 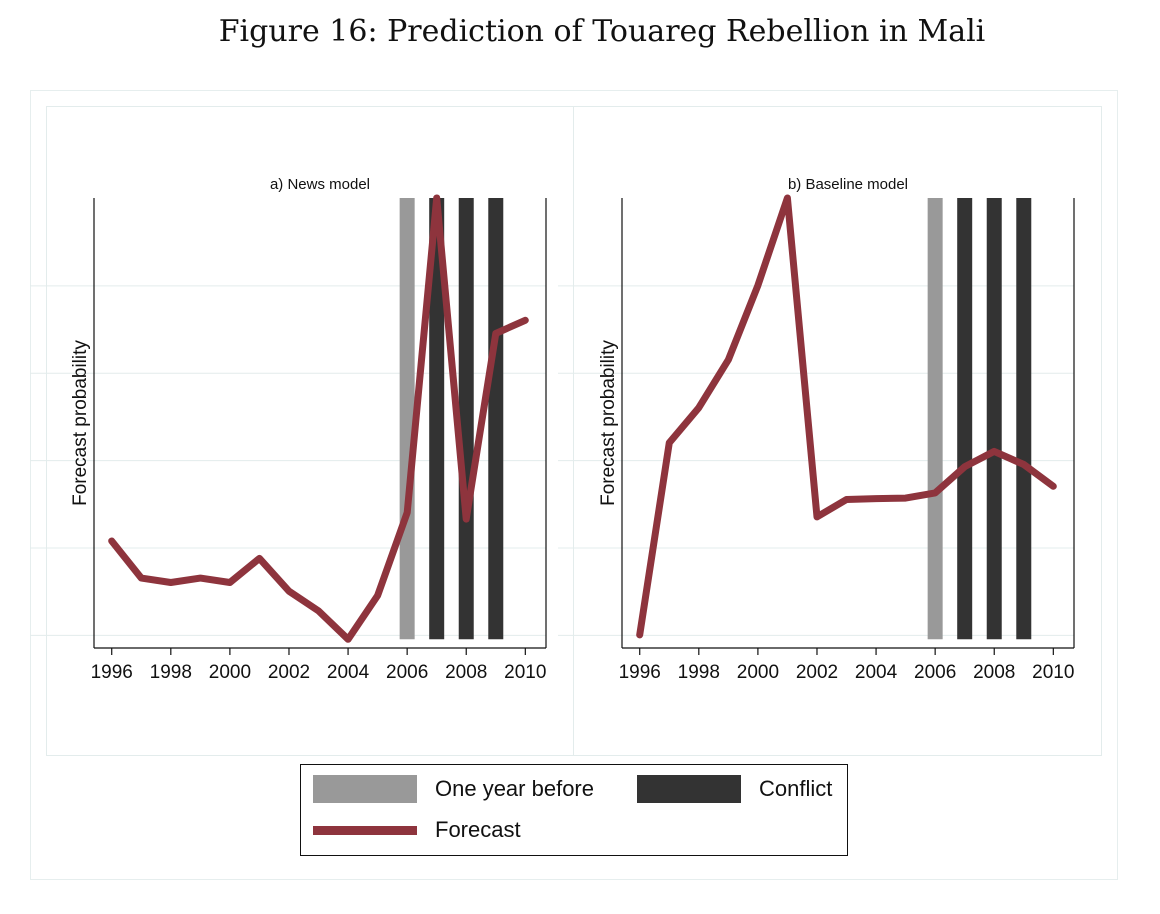 I want to click on panel-2-bar-one-year-before-2006, so click(x=935, y=419).